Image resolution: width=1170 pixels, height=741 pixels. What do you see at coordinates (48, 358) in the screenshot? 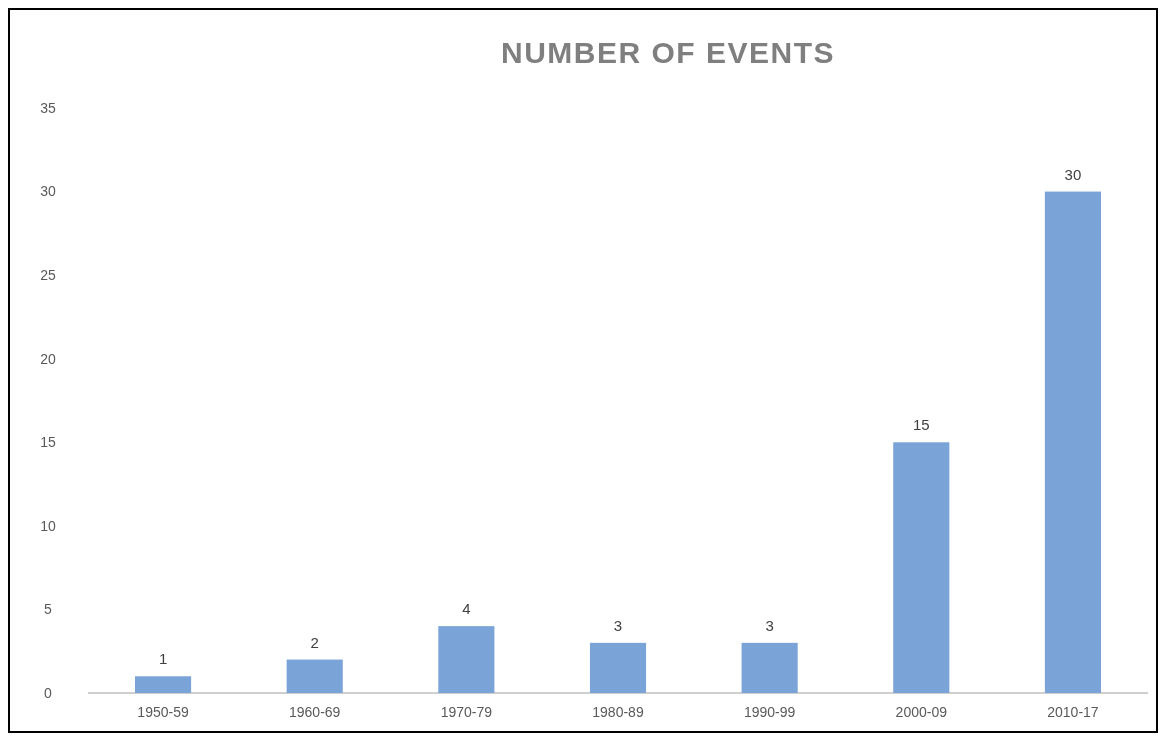
I see `y-tick-label: 20` at bounding box center [48, 358].